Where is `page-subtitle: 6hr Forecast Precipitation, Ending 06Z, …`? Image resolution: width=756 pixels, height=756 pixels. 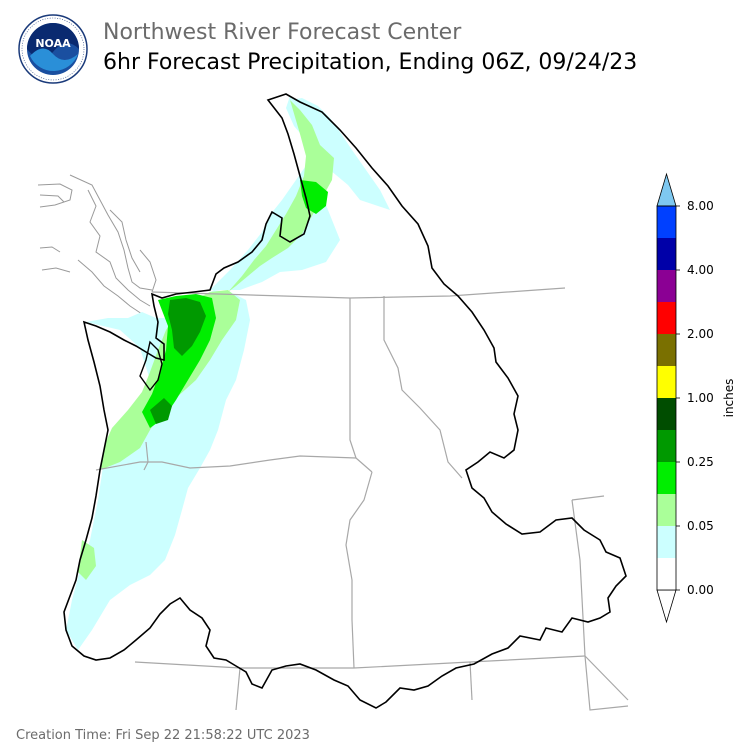 page-subtitle: 6hr Forecast Precipitation, Ending 06Z, … is located at coordinates (370, 62).